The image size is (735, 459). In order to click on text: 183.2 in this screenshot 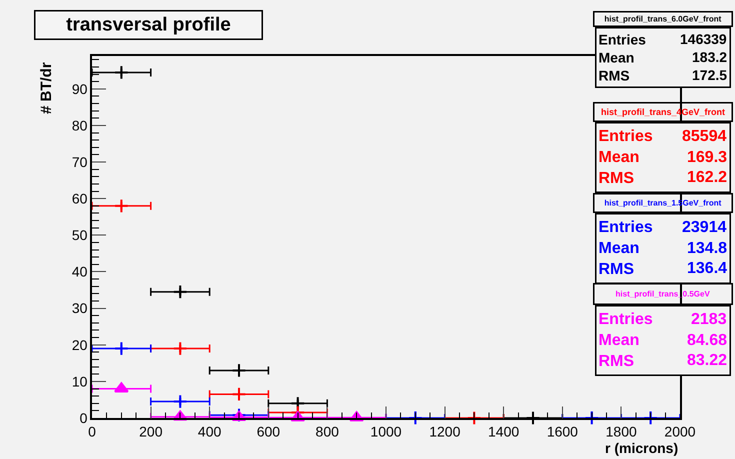, I will do `click(710, 57)`.